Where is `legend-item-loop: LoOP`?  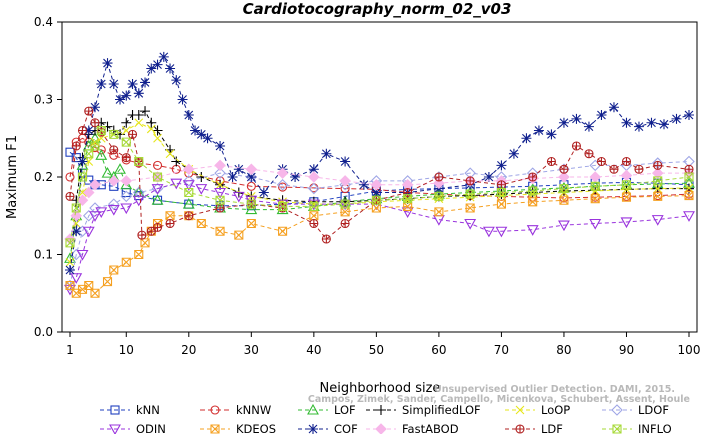
legend-item-loop: LoOP is located at coordinates (537, 410).